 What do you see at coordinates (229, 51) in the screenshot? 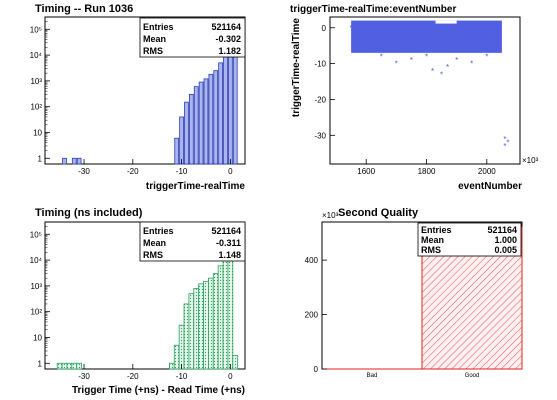
I see `stats-value: 1.182` at bounding box center [229, 51].